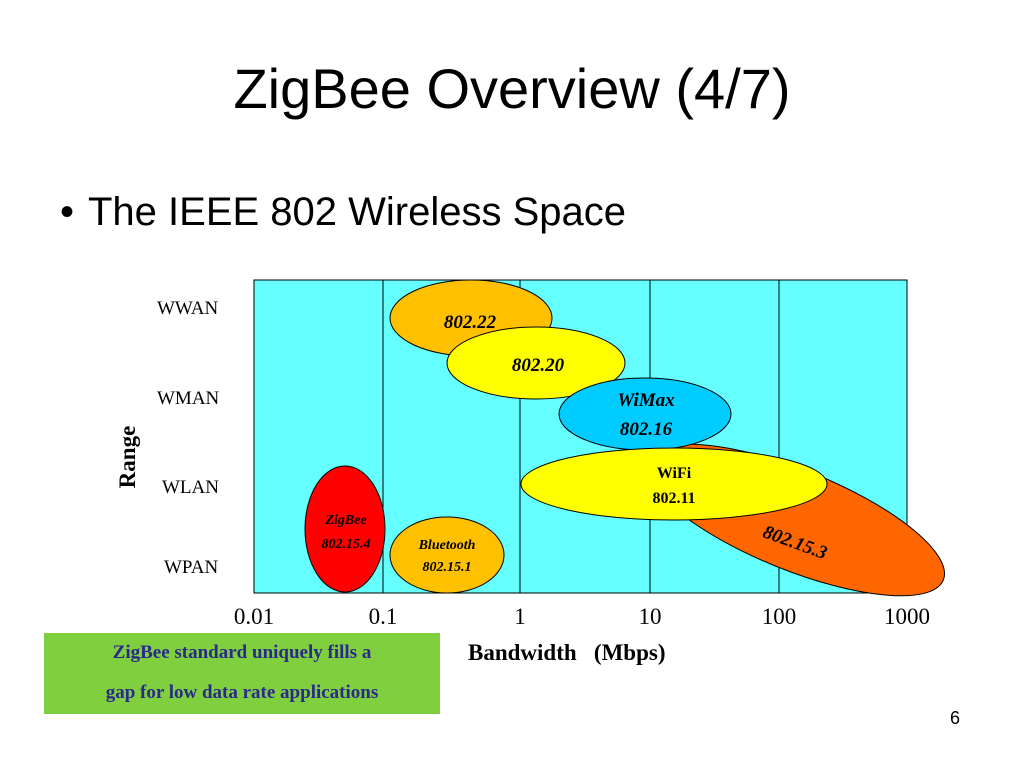 The height and width of the screenshot is (768, 1024). I want to click on label-wifi-std: 802.11, so click(673, 498).